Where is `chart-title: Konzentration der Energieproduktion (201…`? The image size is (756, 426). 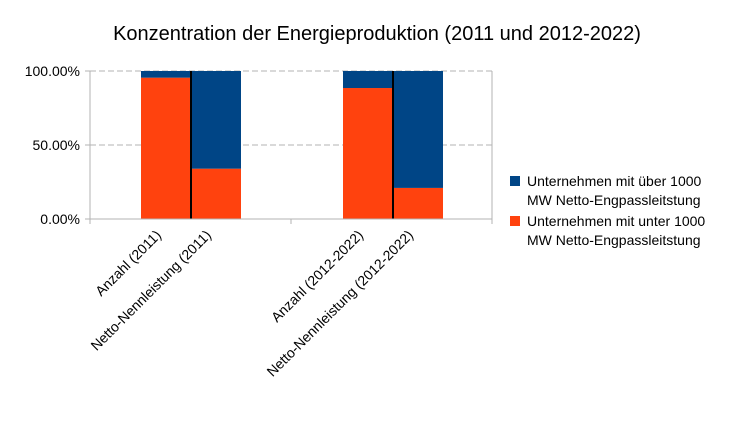
chart-title: Konzentration der Energieproduktion (201… is located at coordinates (377, 34).